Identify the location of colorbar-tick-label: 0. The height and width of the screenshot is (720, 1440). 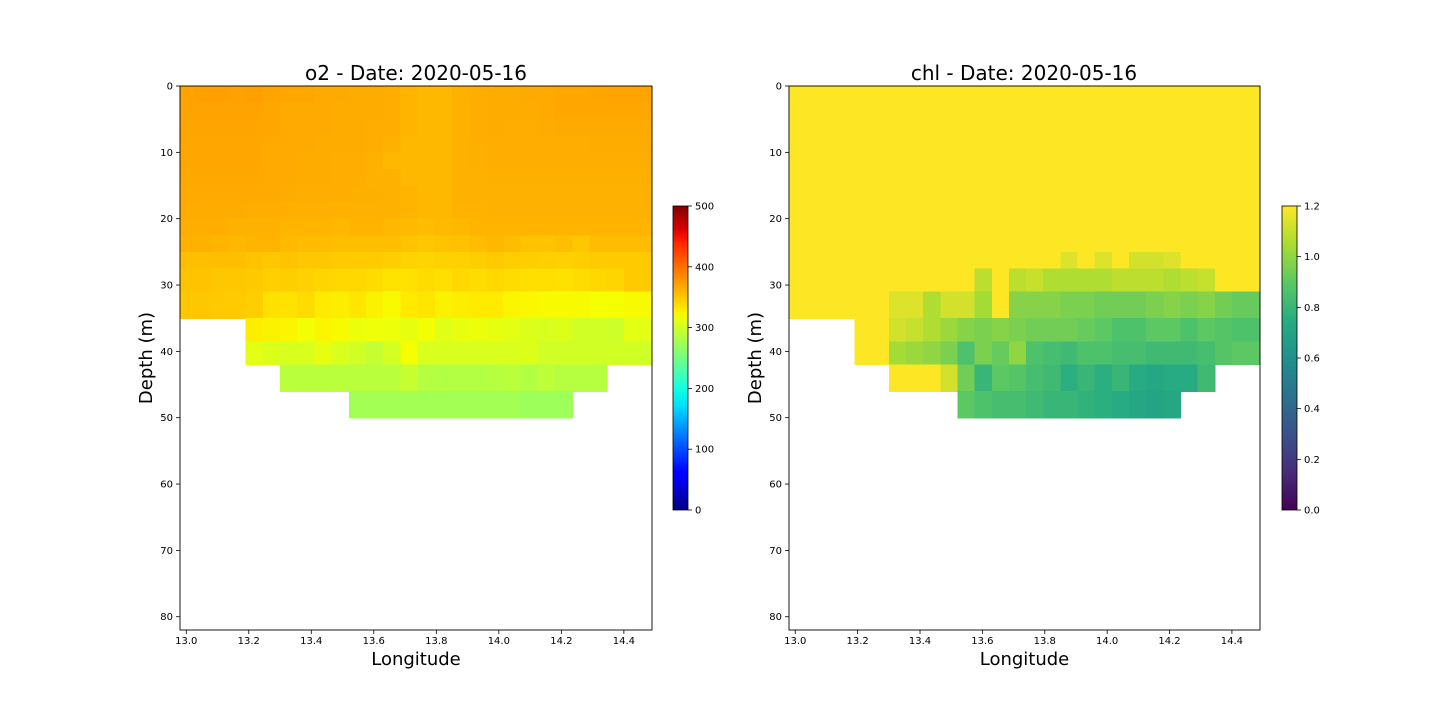
(698, 511).